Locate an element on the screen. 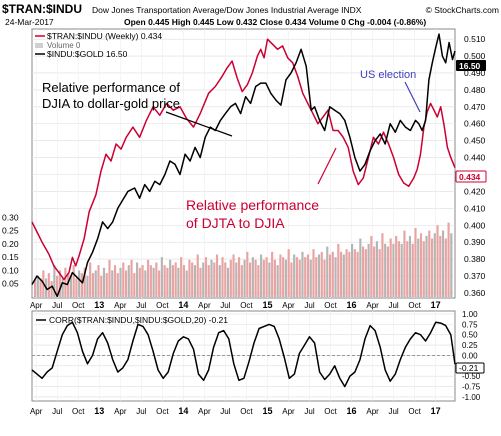 The height and width of the screenshot is (436, 501). last-tag-series1: 0.434 is located at coordinates (470, 177).